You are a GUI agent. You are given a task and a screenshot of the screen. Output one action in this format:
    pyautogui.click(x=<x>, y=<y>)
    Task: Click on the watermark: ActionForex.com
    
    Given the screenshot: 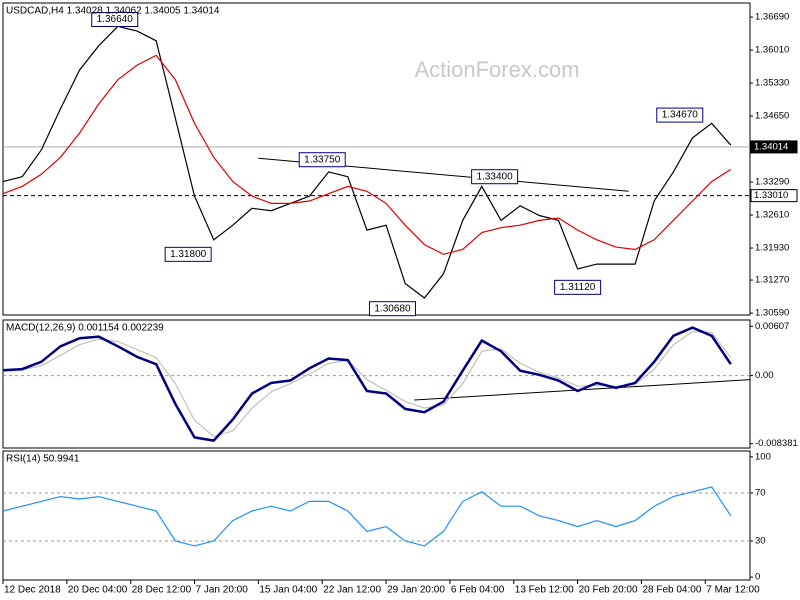 What is the action you would take?
    pyautogui.click(x=496, y=69)
    